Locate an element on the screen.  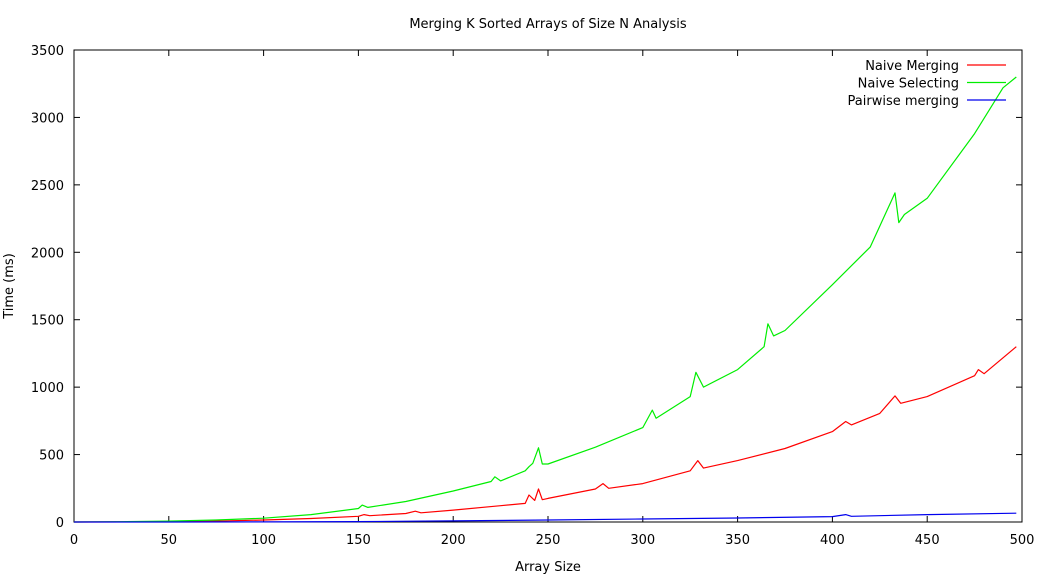
legend-label-naive-merging: Naive Merging is located at coordinates (912, 66).